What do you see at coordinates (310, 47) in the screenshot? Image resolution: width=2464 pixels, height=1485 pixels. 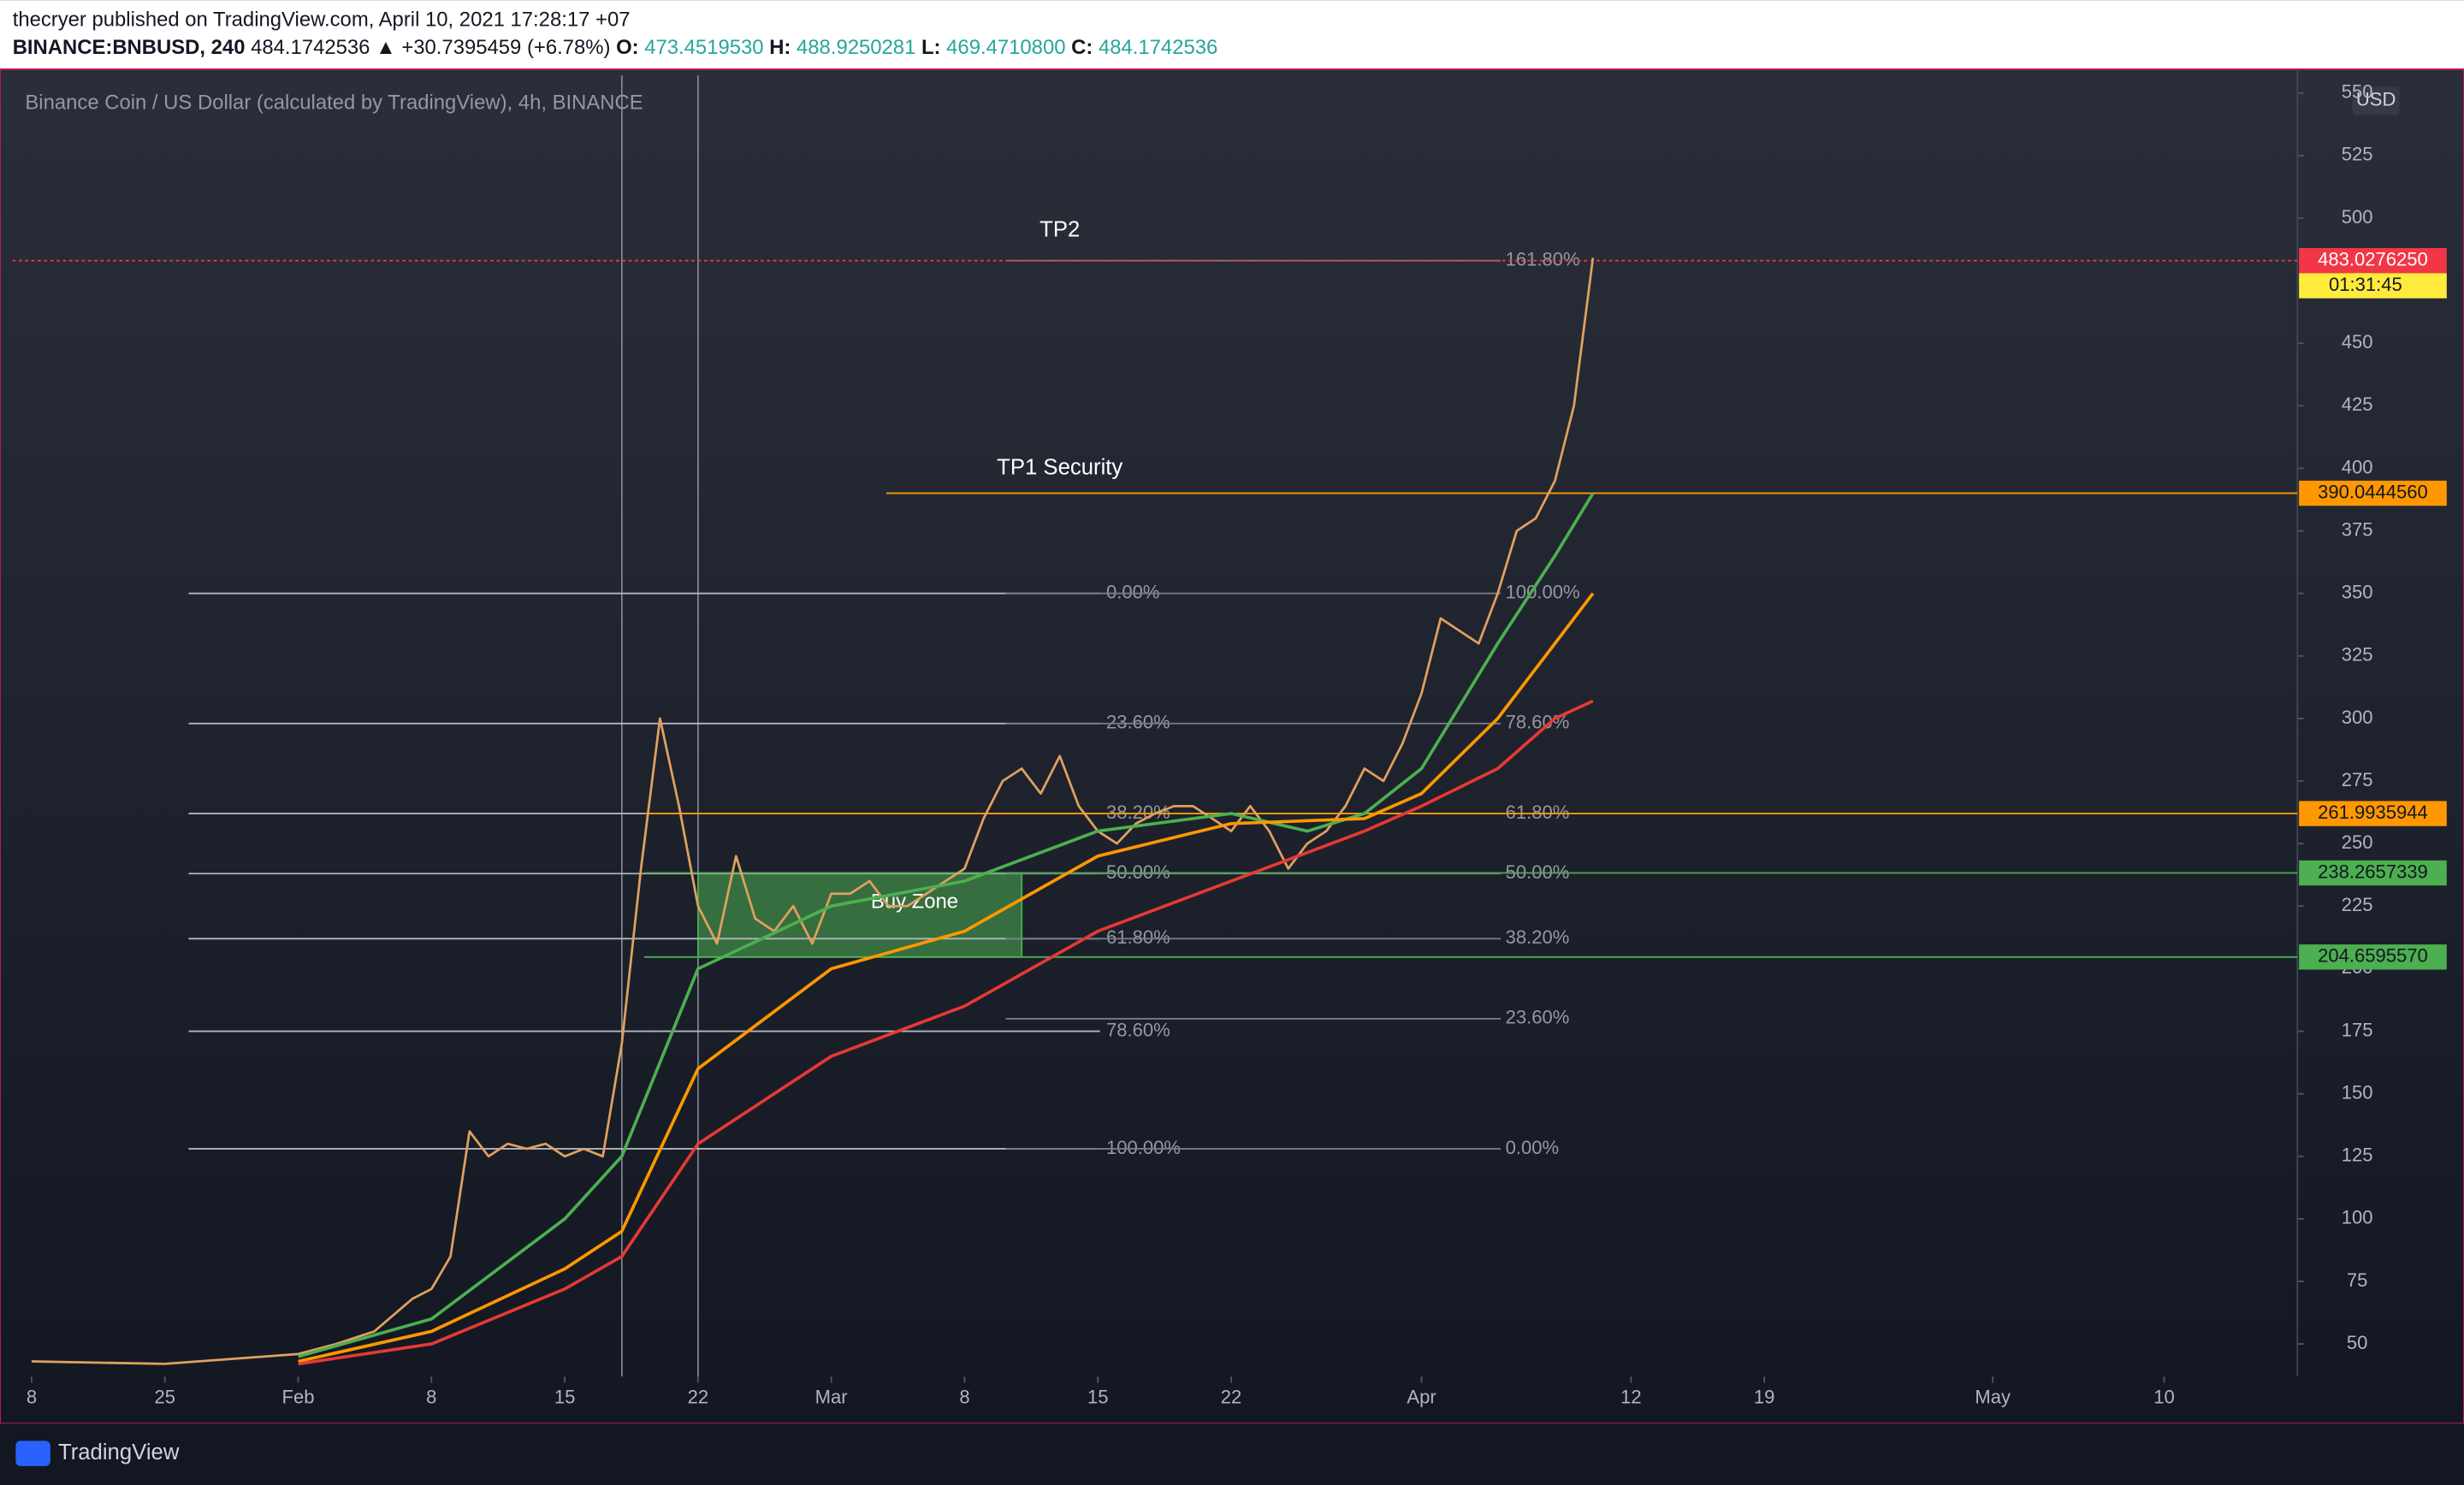 I see `last-price: 484.1742536` at bounding box center [310, 47].